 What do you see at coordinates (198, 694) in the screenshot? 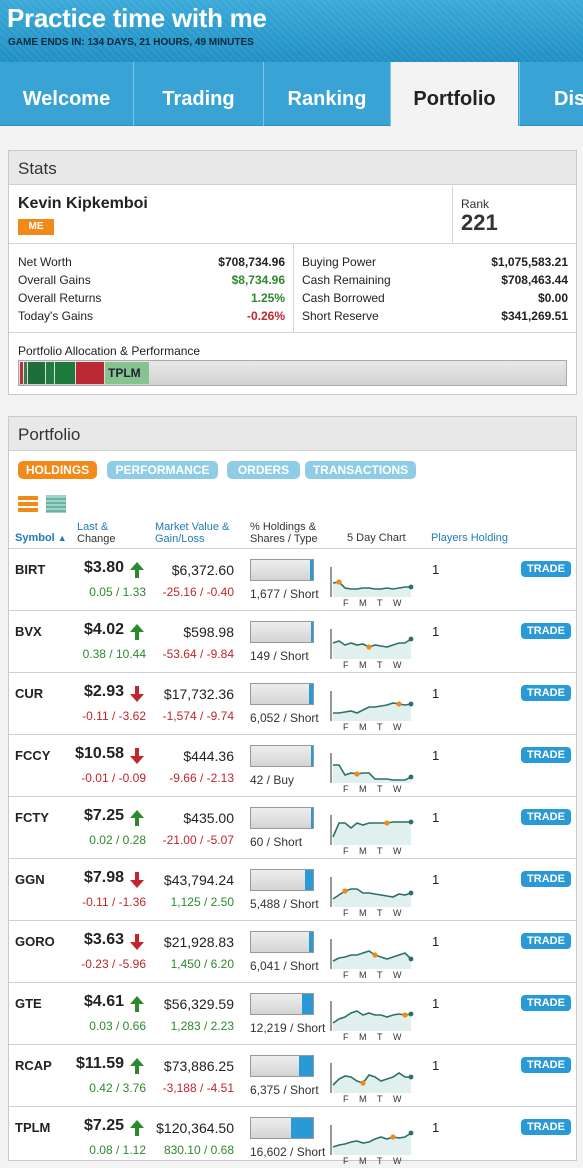
I see `market-value: $17,732.36` at bounding box center [198, 694].